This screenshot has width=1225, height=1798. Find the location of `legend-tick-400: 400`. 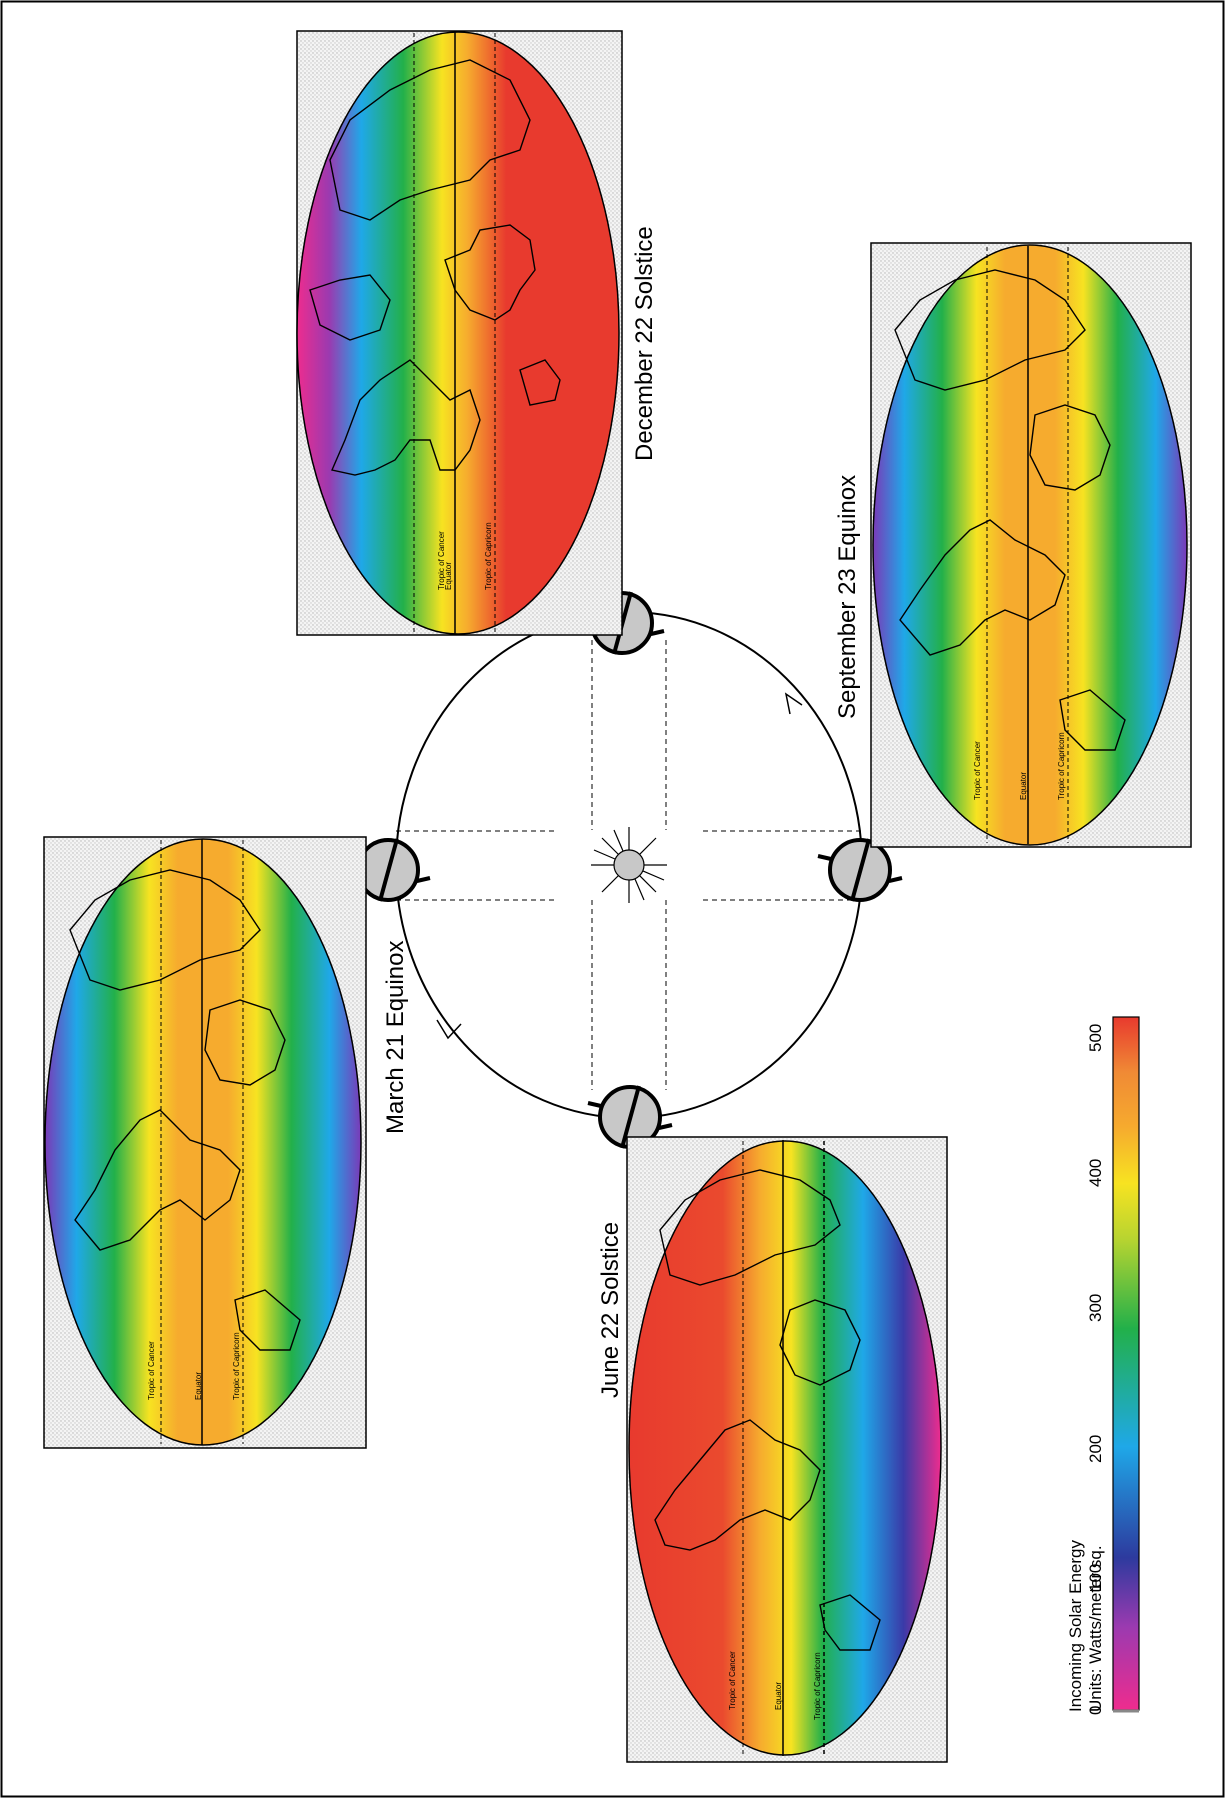

legend-tick-400: 400 is located at coordinates (1095, 1173).